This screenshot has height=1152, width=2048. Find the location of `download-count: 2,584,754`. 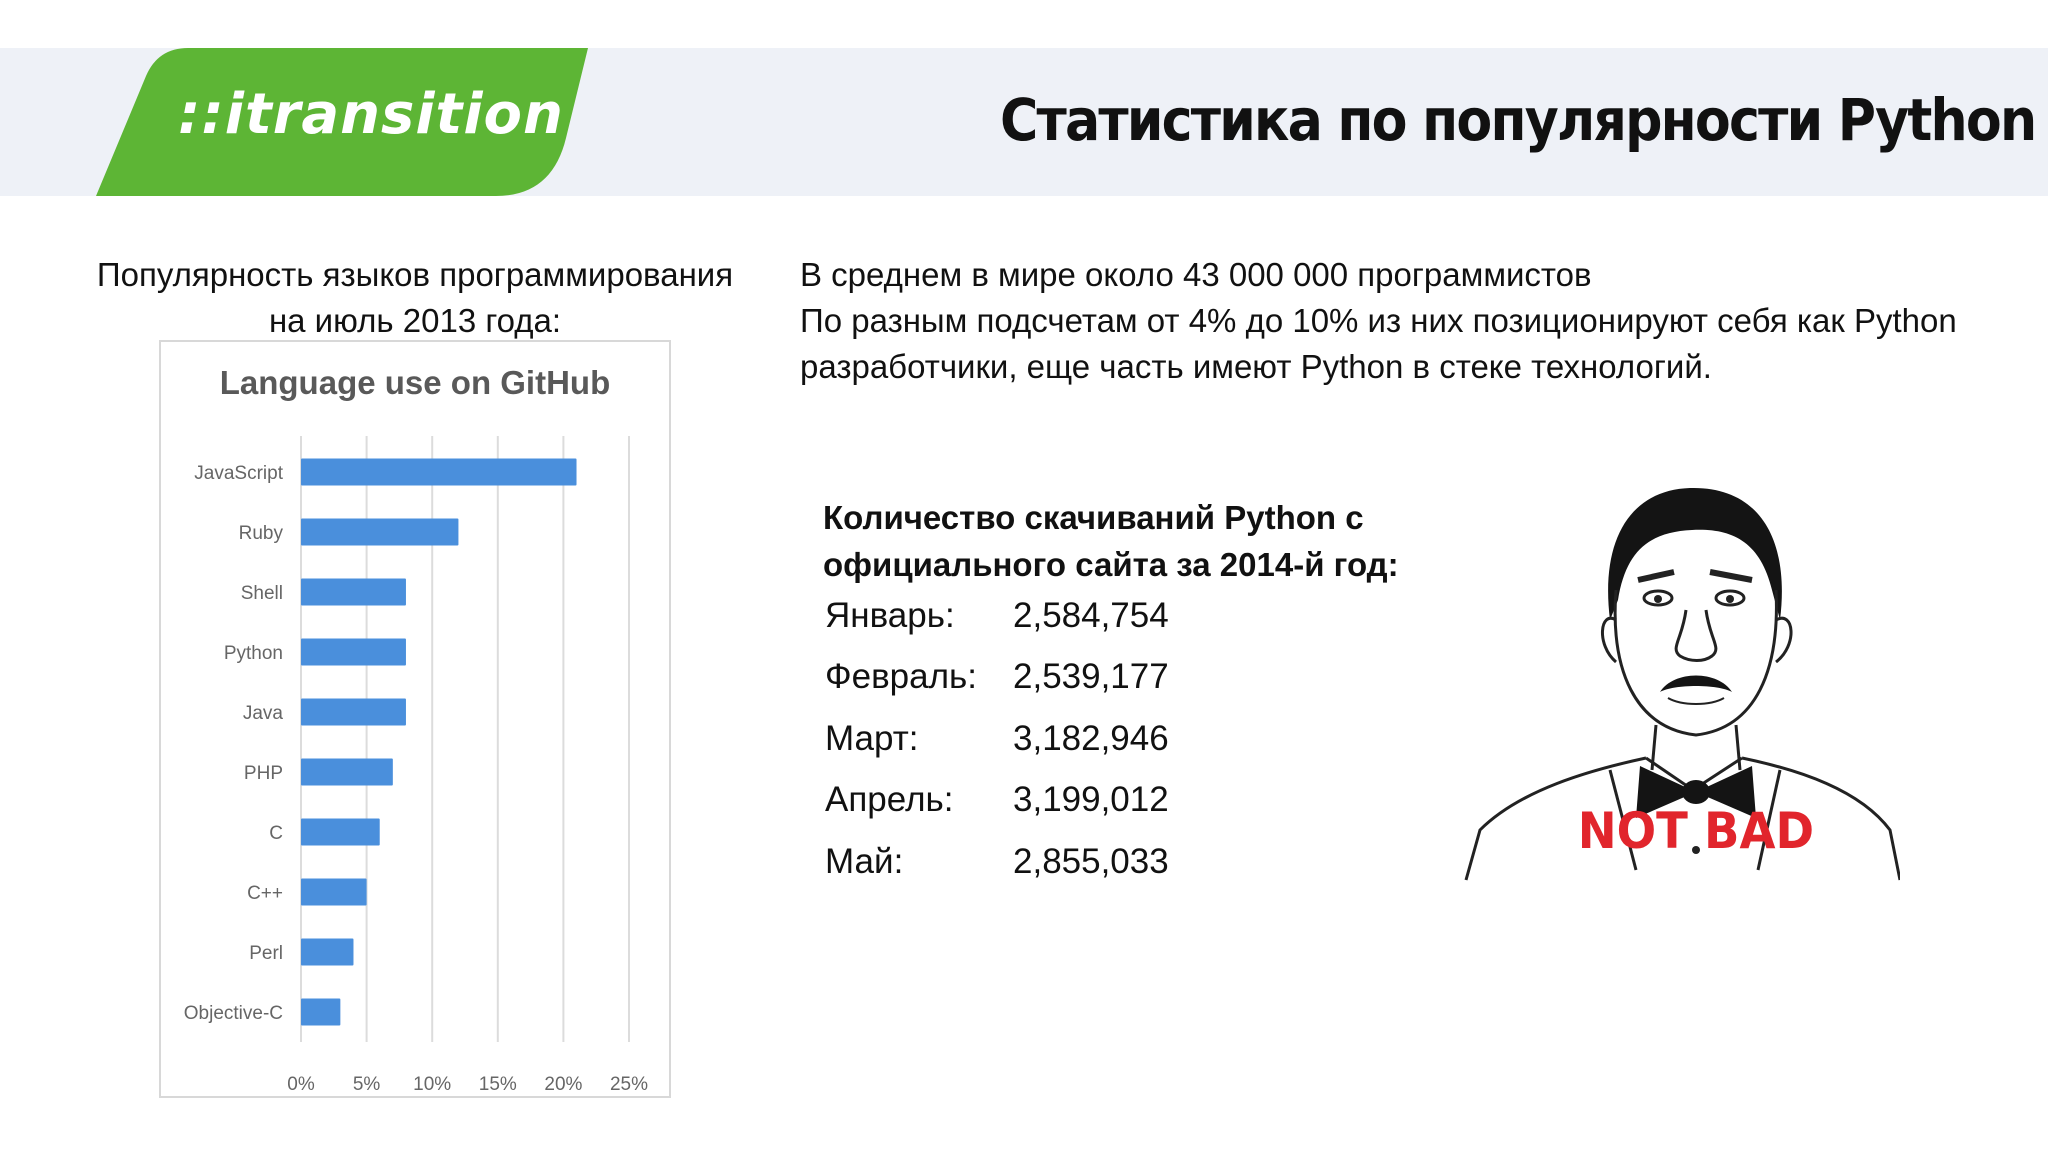

download-count: 2,584,754 is located at coordinates (1091, 615).